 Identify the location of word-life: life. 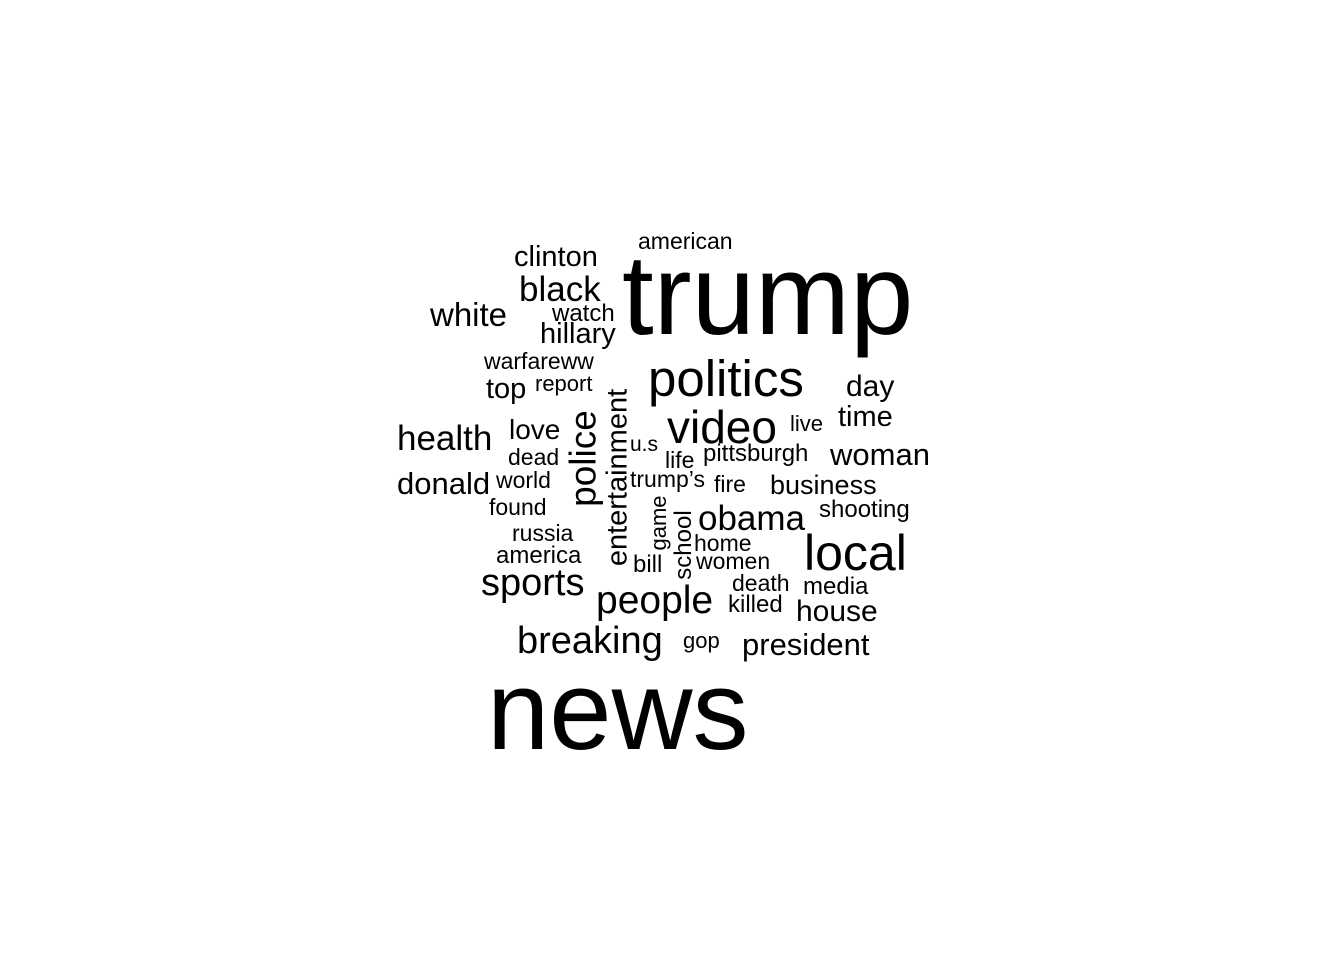
(680, 460).